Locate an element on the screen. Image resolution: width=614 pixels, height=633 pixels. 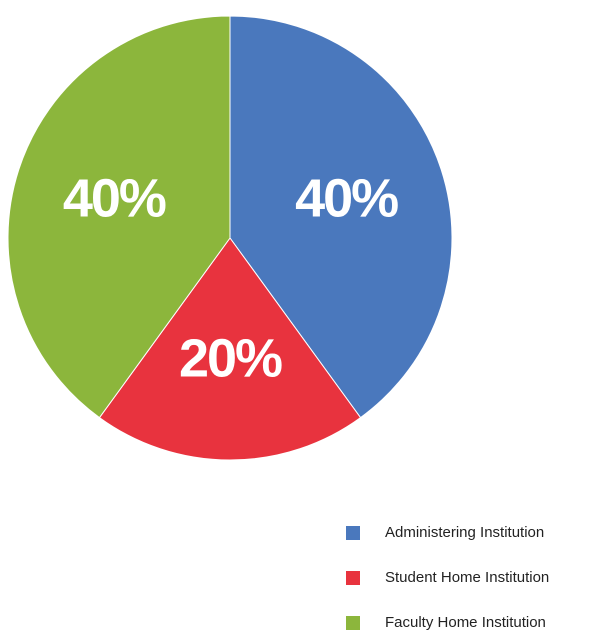
legend-label: Faculty Home Institution is located at coordinates (465, 622).